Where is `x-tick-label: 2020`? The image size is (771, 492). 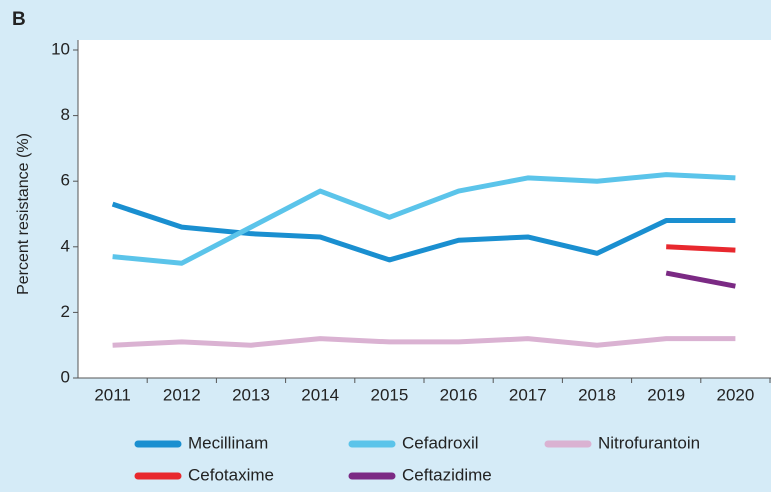 x-tick-label: 2020 is located at coordinates (735, 394).